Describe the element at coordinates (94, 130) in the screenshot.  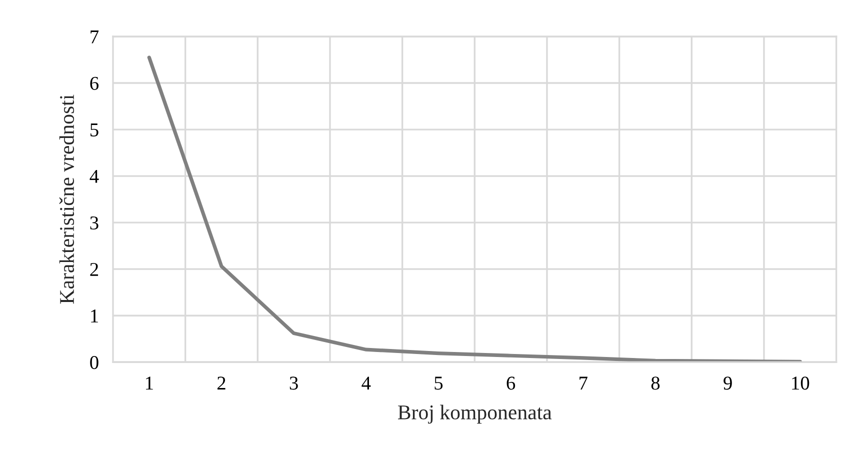
I see `y-tick-label: 5` at that location.